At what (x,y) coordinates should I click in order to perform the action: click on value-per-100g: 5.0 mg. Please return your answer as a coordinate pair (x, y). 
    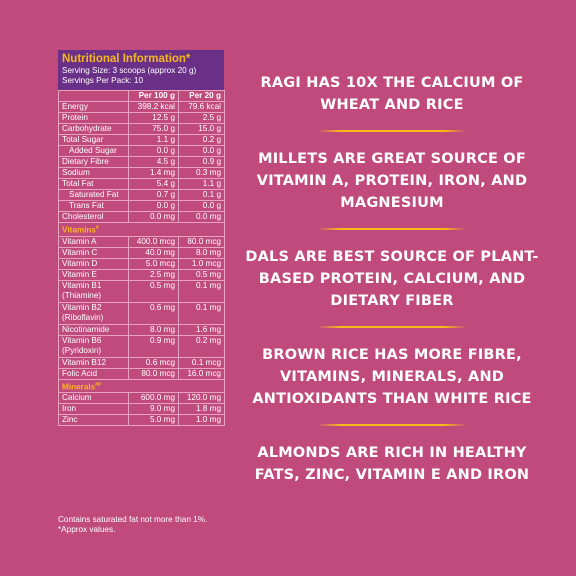
    Looking at the image, I should click on (153, 420).